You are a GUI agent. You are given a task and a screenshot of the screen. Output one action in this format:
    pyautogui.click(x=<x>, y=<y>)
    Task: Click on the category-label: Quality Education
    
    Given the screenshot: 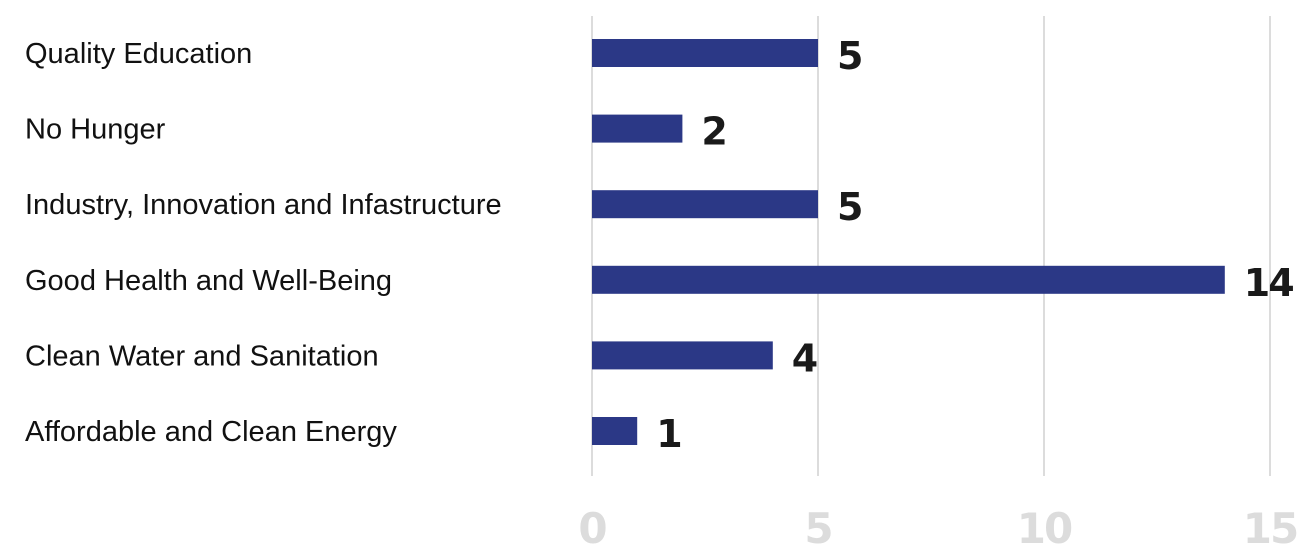 What is the action you would take?
    pyautogui.click(x=138, y=54)
    